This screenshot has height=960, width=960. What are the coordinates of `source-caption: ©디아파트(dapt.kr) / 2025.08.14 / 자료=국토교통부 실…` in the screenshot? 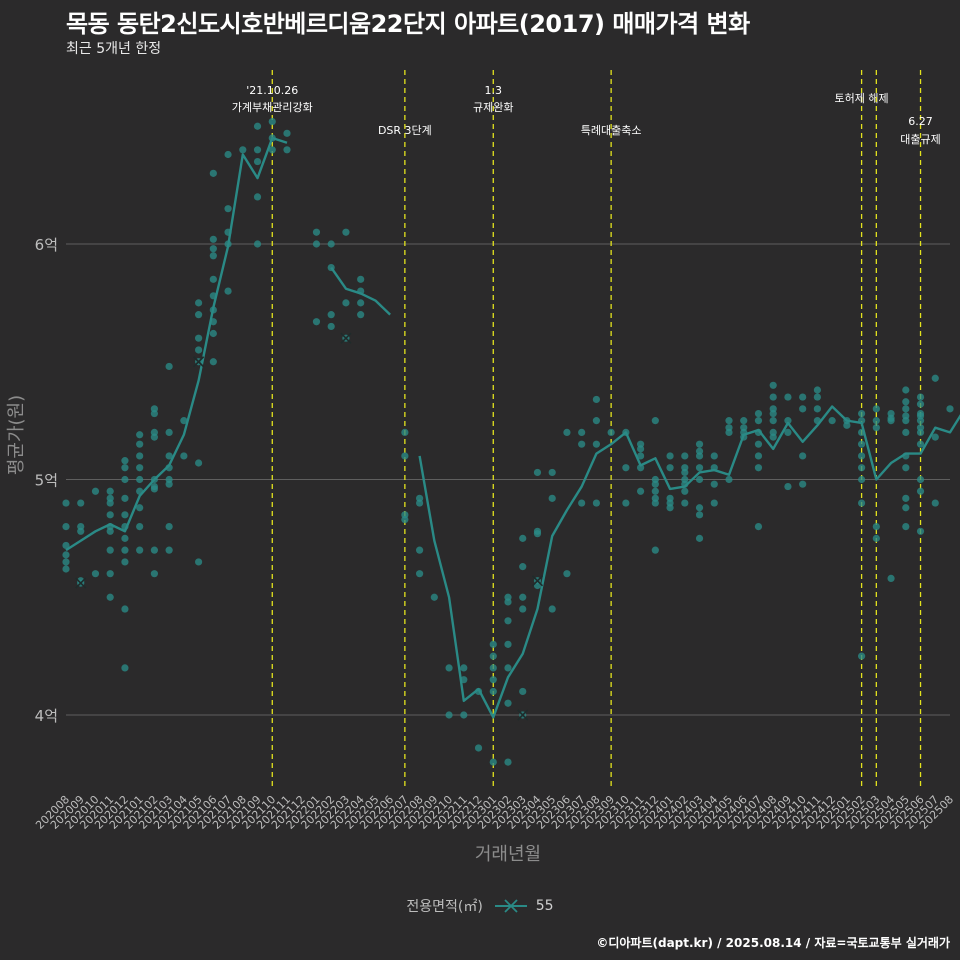 It's located at (773, 943).